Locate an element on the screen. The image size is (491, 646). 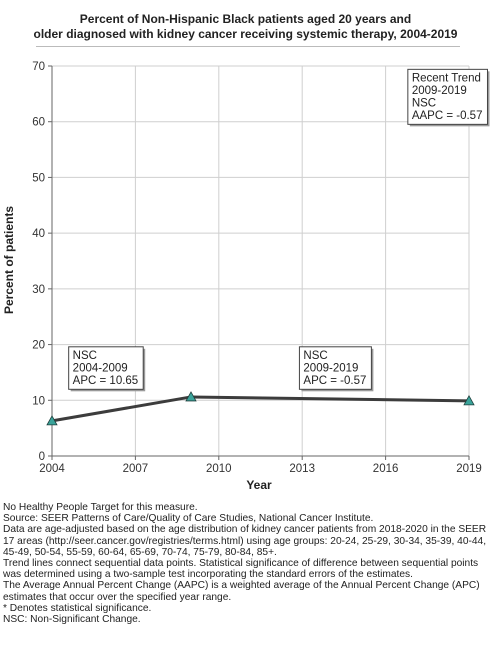
x-tick-label: 2010 is located at coordinates (219, 469).